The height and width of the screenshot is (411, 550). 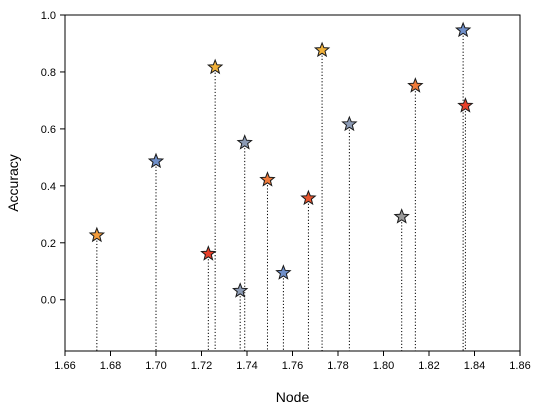 I want to click on x-axis-label: Node, so click(x=293, y=397).